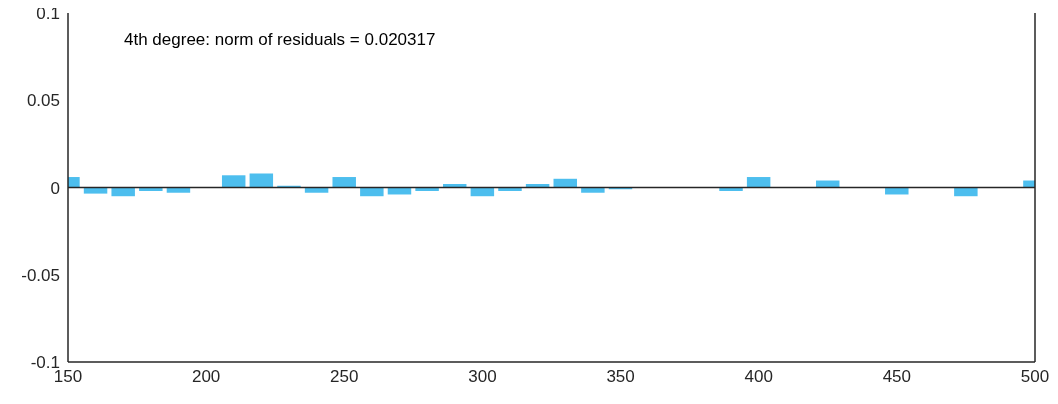 The image size is (1058, 404). Describe the element at coordinates (43, 101) in the screenshot. I see `y-tick-label: 0.05` at that location.